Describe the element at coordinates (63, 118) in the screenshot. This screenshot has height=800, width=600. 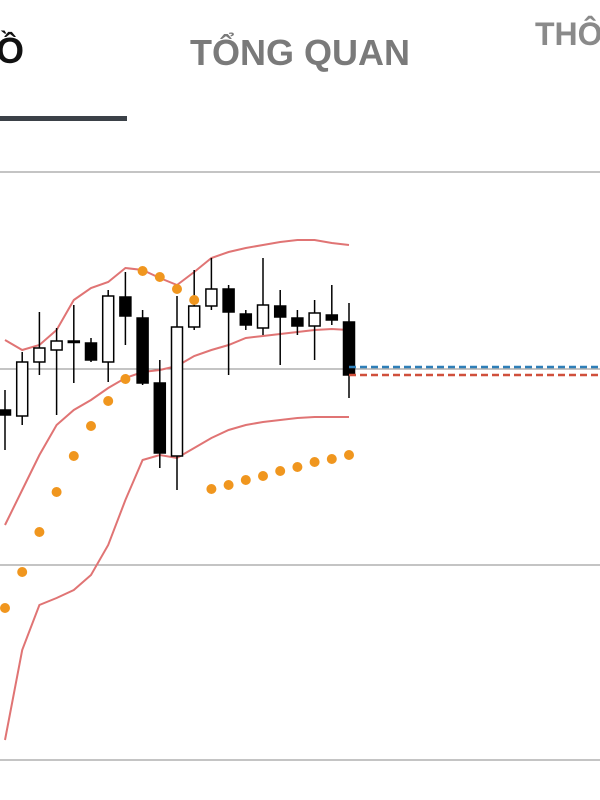
I see `active-tab-indicator` at that location.